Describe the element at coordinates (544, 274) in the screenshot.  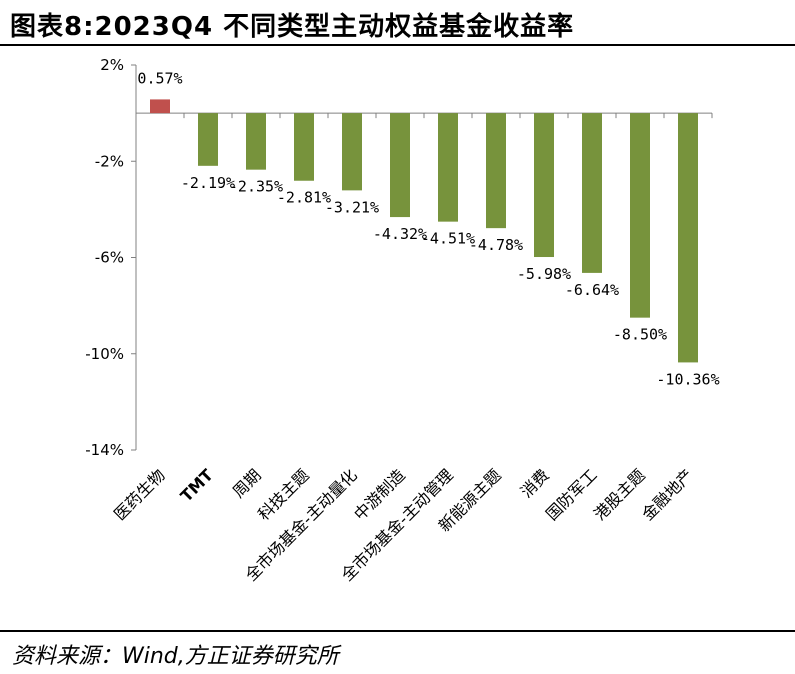
I see `data-label: -5.98%` at that location.